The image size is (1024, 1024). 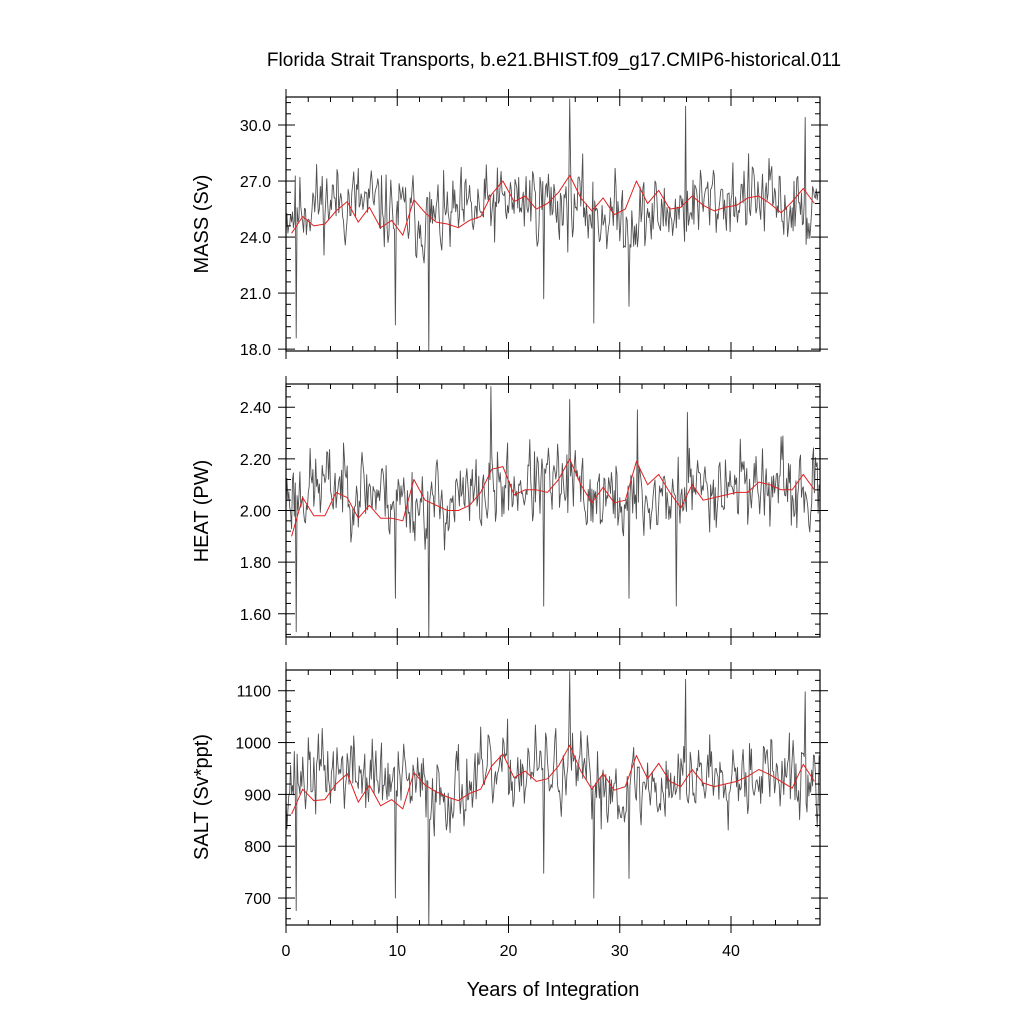 I want to click on x-tick-label: 40, so click(x=731, y=951).